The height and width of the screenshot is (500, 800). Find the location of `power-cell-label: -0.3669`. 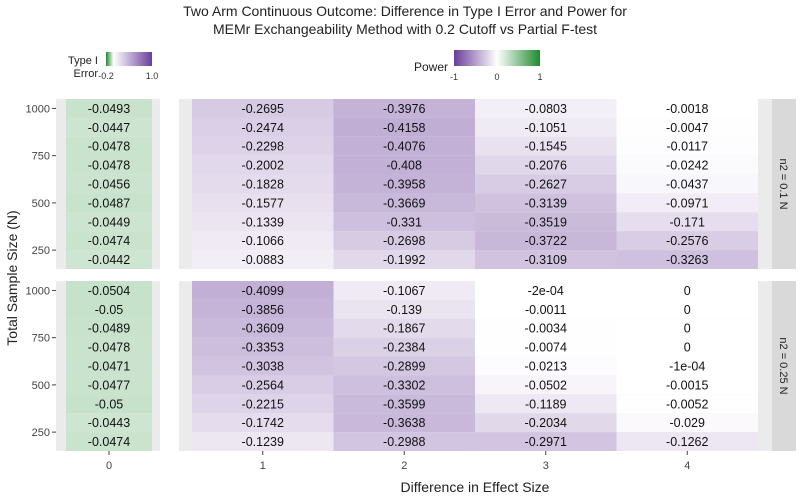

power-cell-label: -0.3669 is located at coordinates (404, 203).